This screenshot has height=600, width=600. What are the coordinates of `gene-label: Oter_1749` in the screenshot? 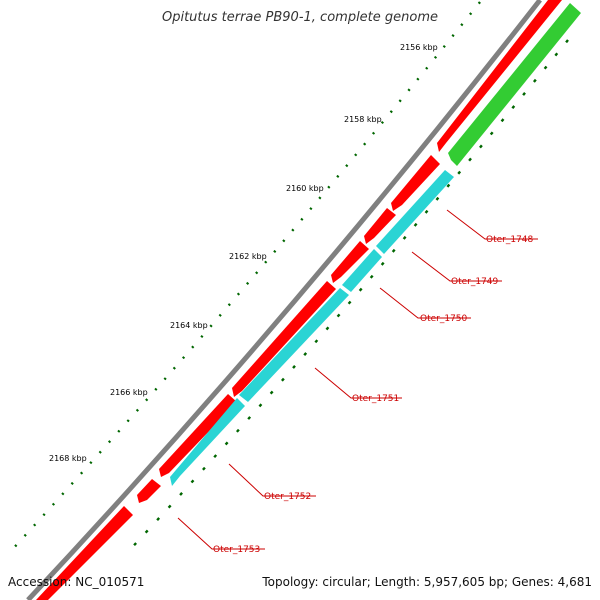 It's located at (475, 282).